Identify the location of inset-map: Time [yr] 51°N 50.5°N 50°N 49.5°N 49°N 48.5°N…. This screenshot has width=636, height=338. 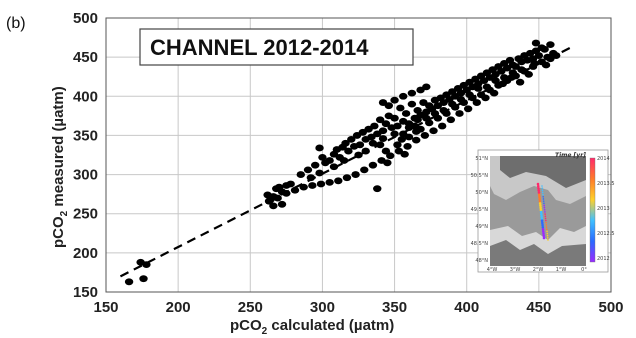
(543, 211).